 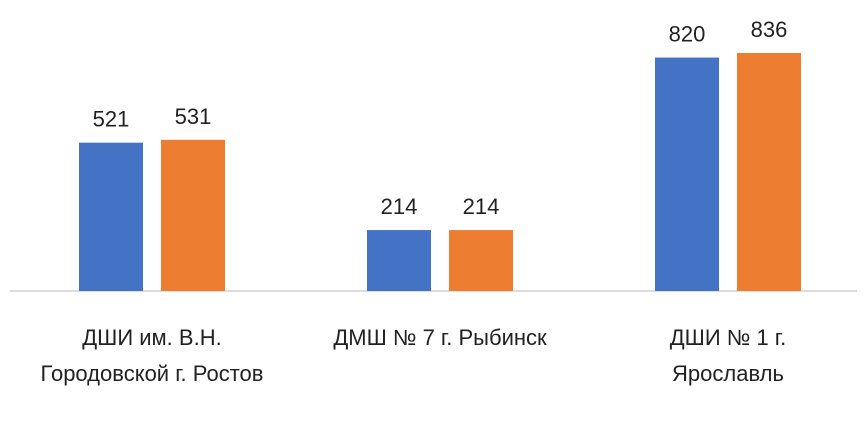 I want to click on x-tick-label: ДШИ № 1 г. Ярославль, so click(x=728, y=355).